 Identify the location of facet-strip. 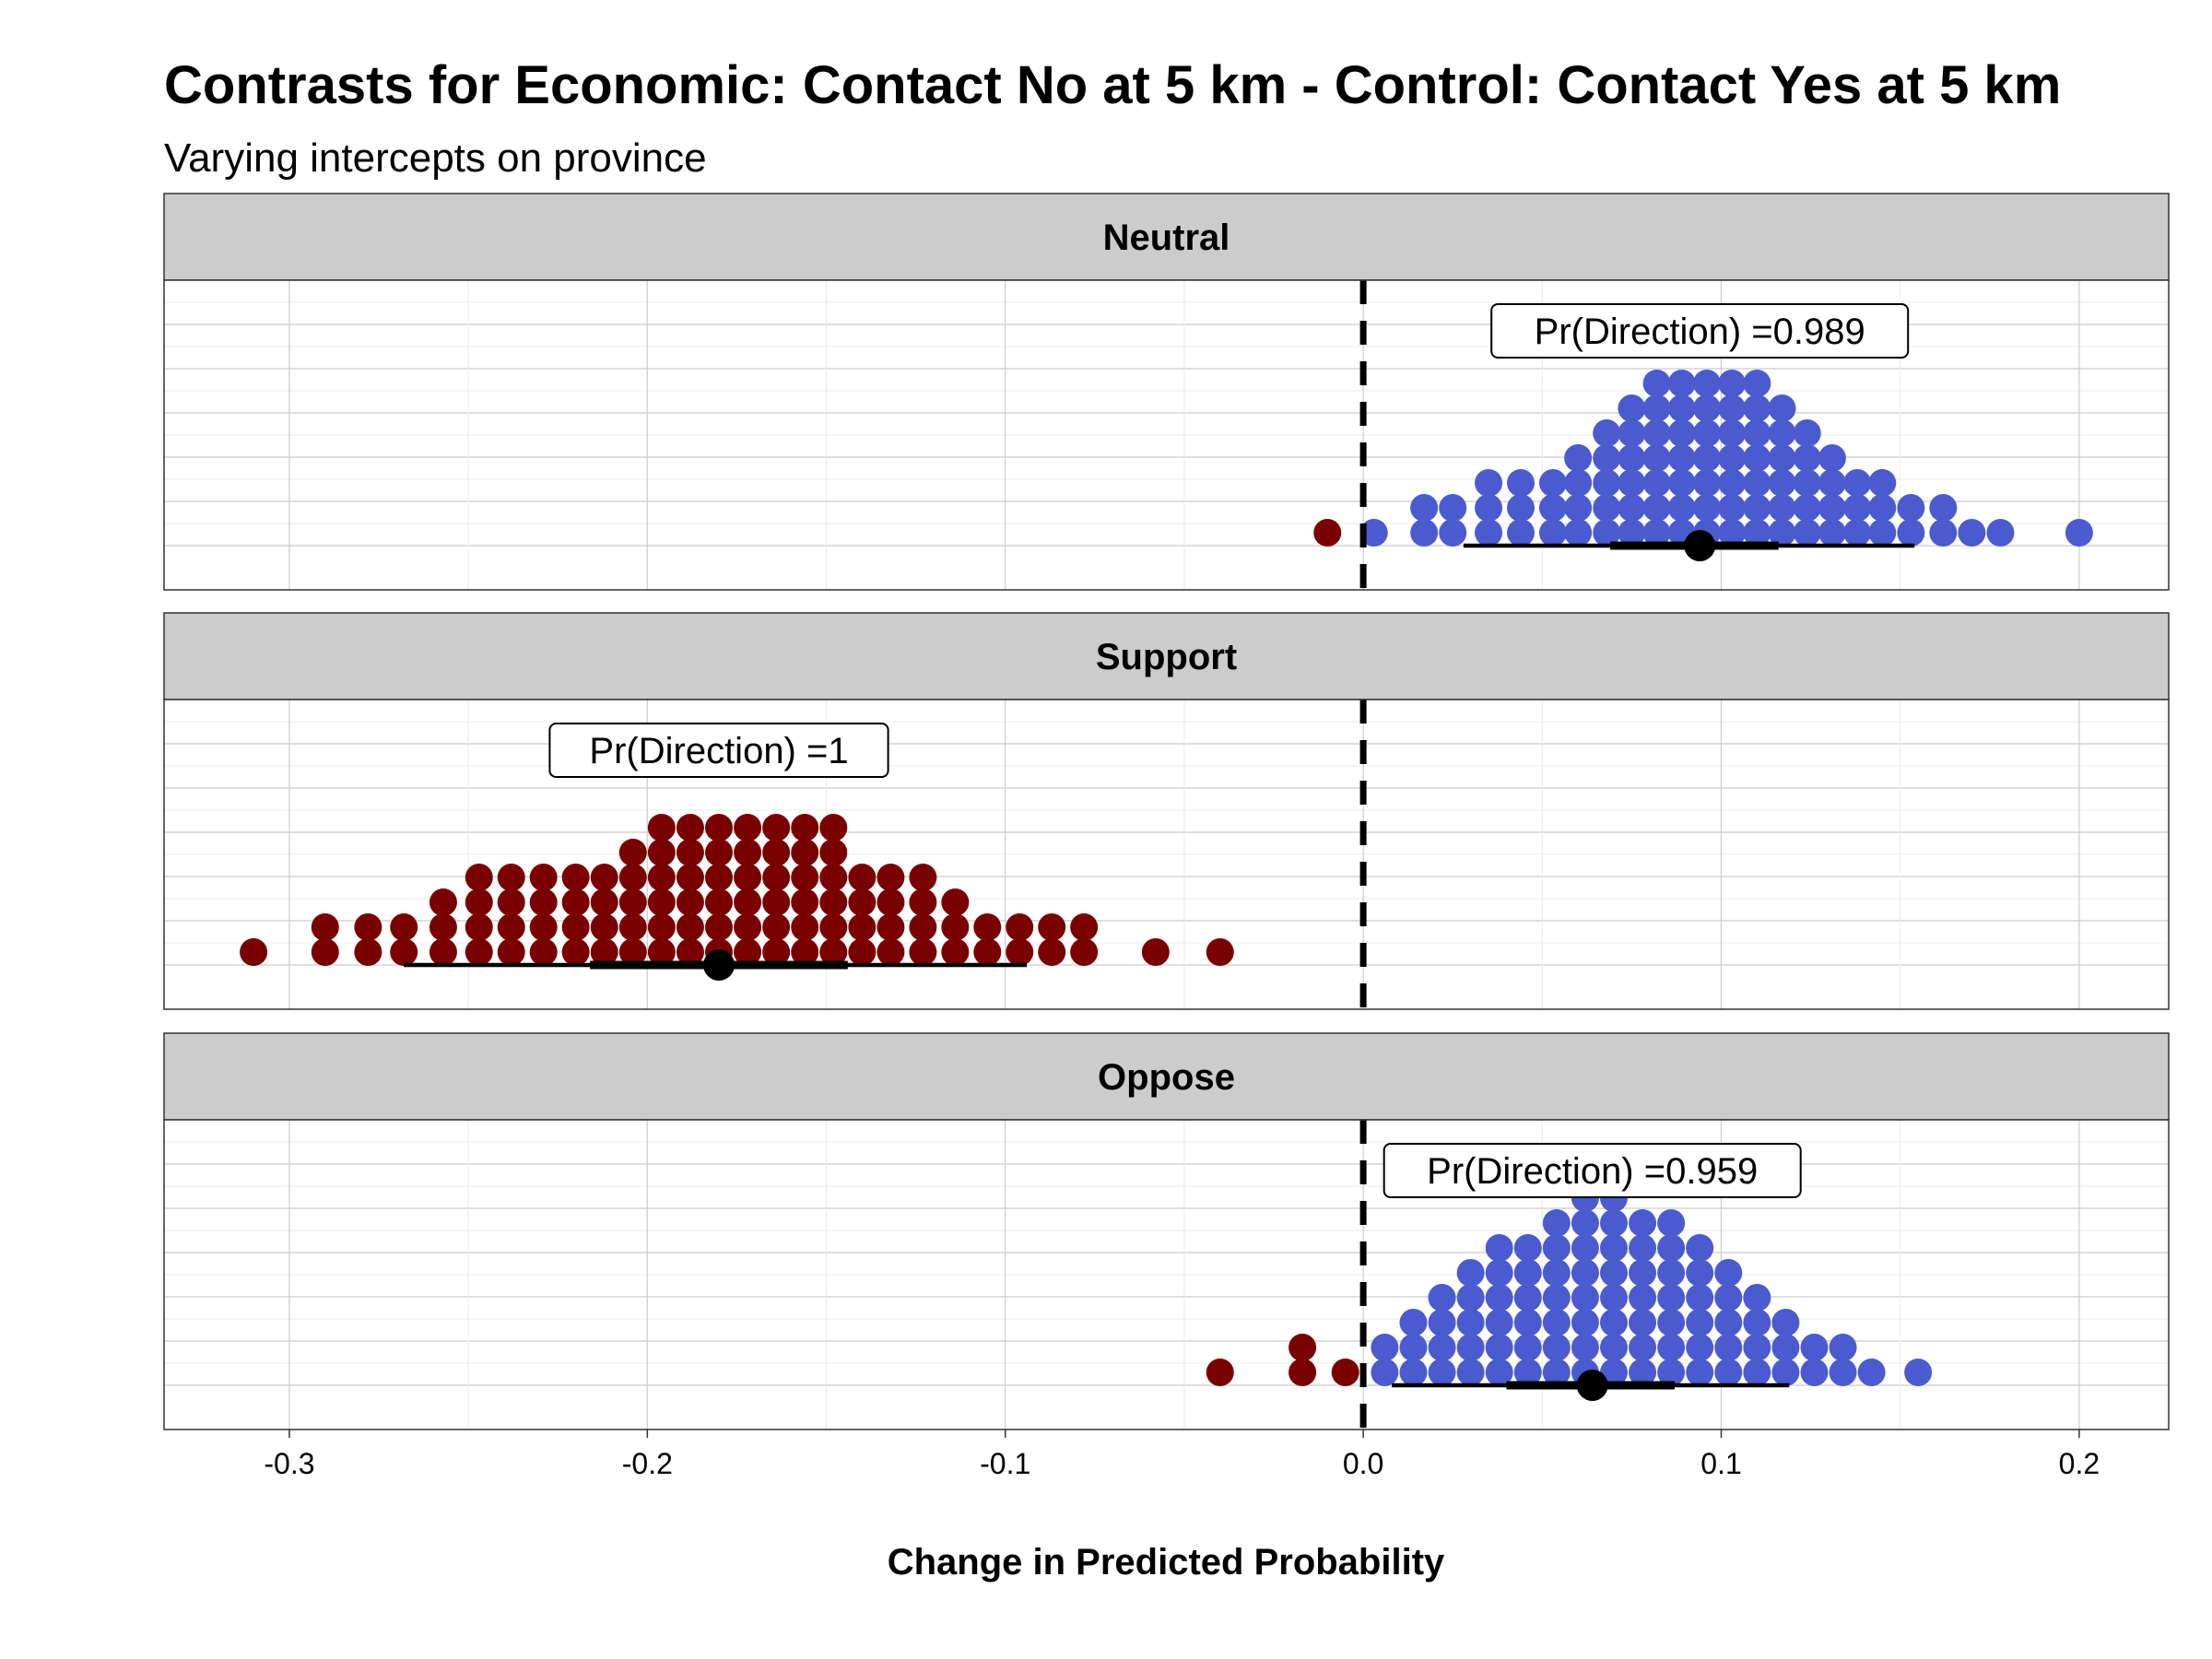
(1166, 1076).